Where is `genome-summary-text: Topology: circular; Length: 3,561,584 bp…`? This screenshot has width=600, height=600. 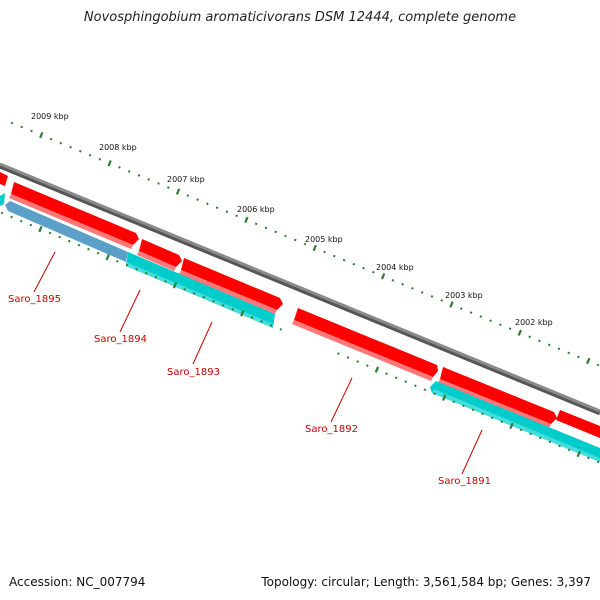 genome-summary-text: Topology: circular; Length: 3,561,584 bp… is located at coordinates (426, 582).